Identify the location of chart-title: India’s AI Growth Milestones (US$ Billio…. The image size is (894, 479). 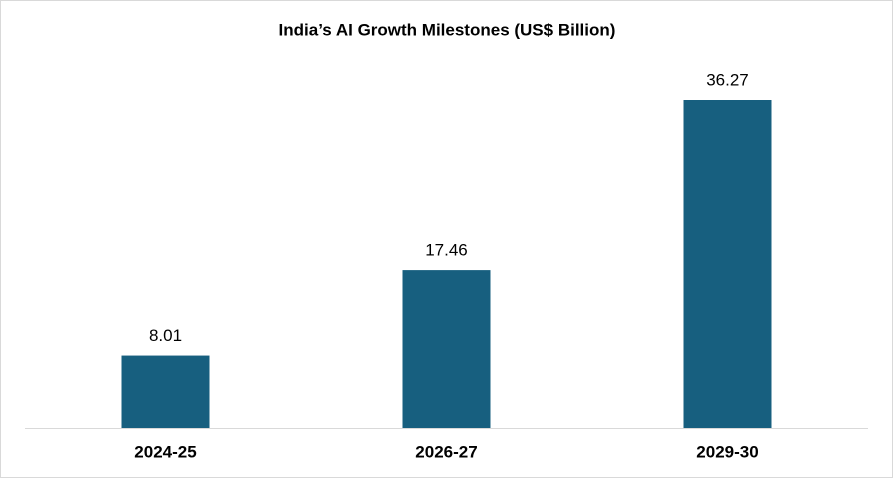
(447, 29).